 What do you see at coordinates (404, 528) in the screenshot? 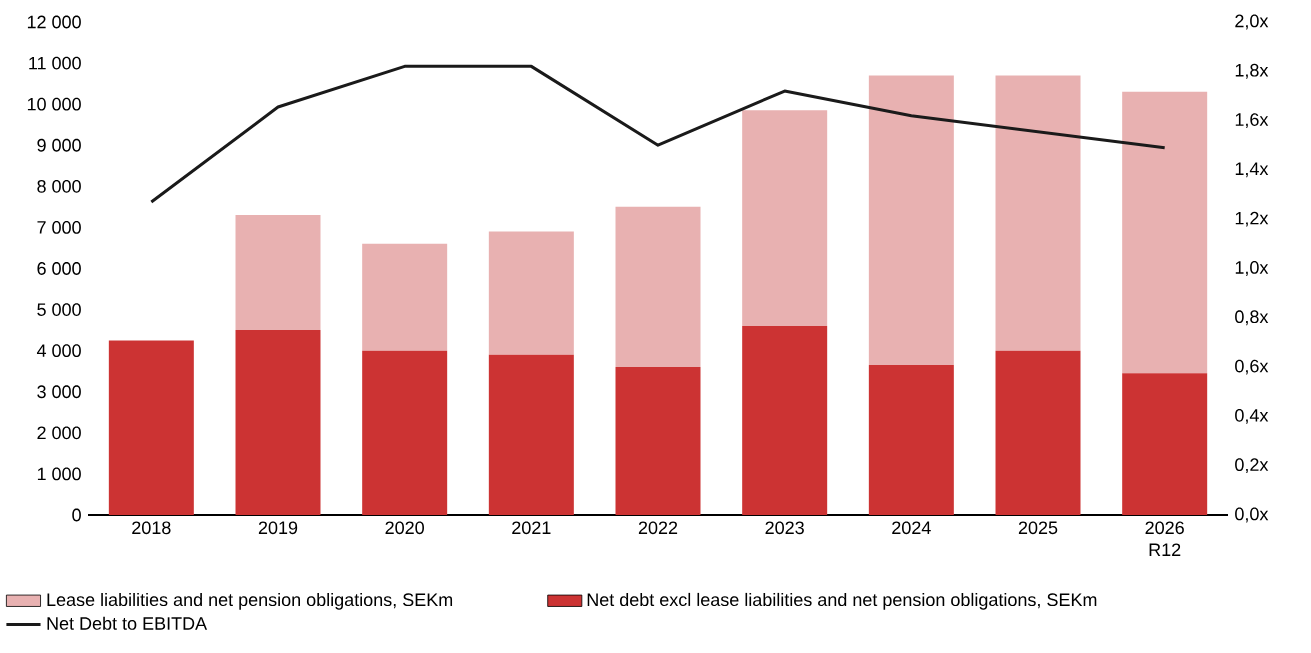
I see `x-tick-label: 2020` at bounding box center [404, 528].